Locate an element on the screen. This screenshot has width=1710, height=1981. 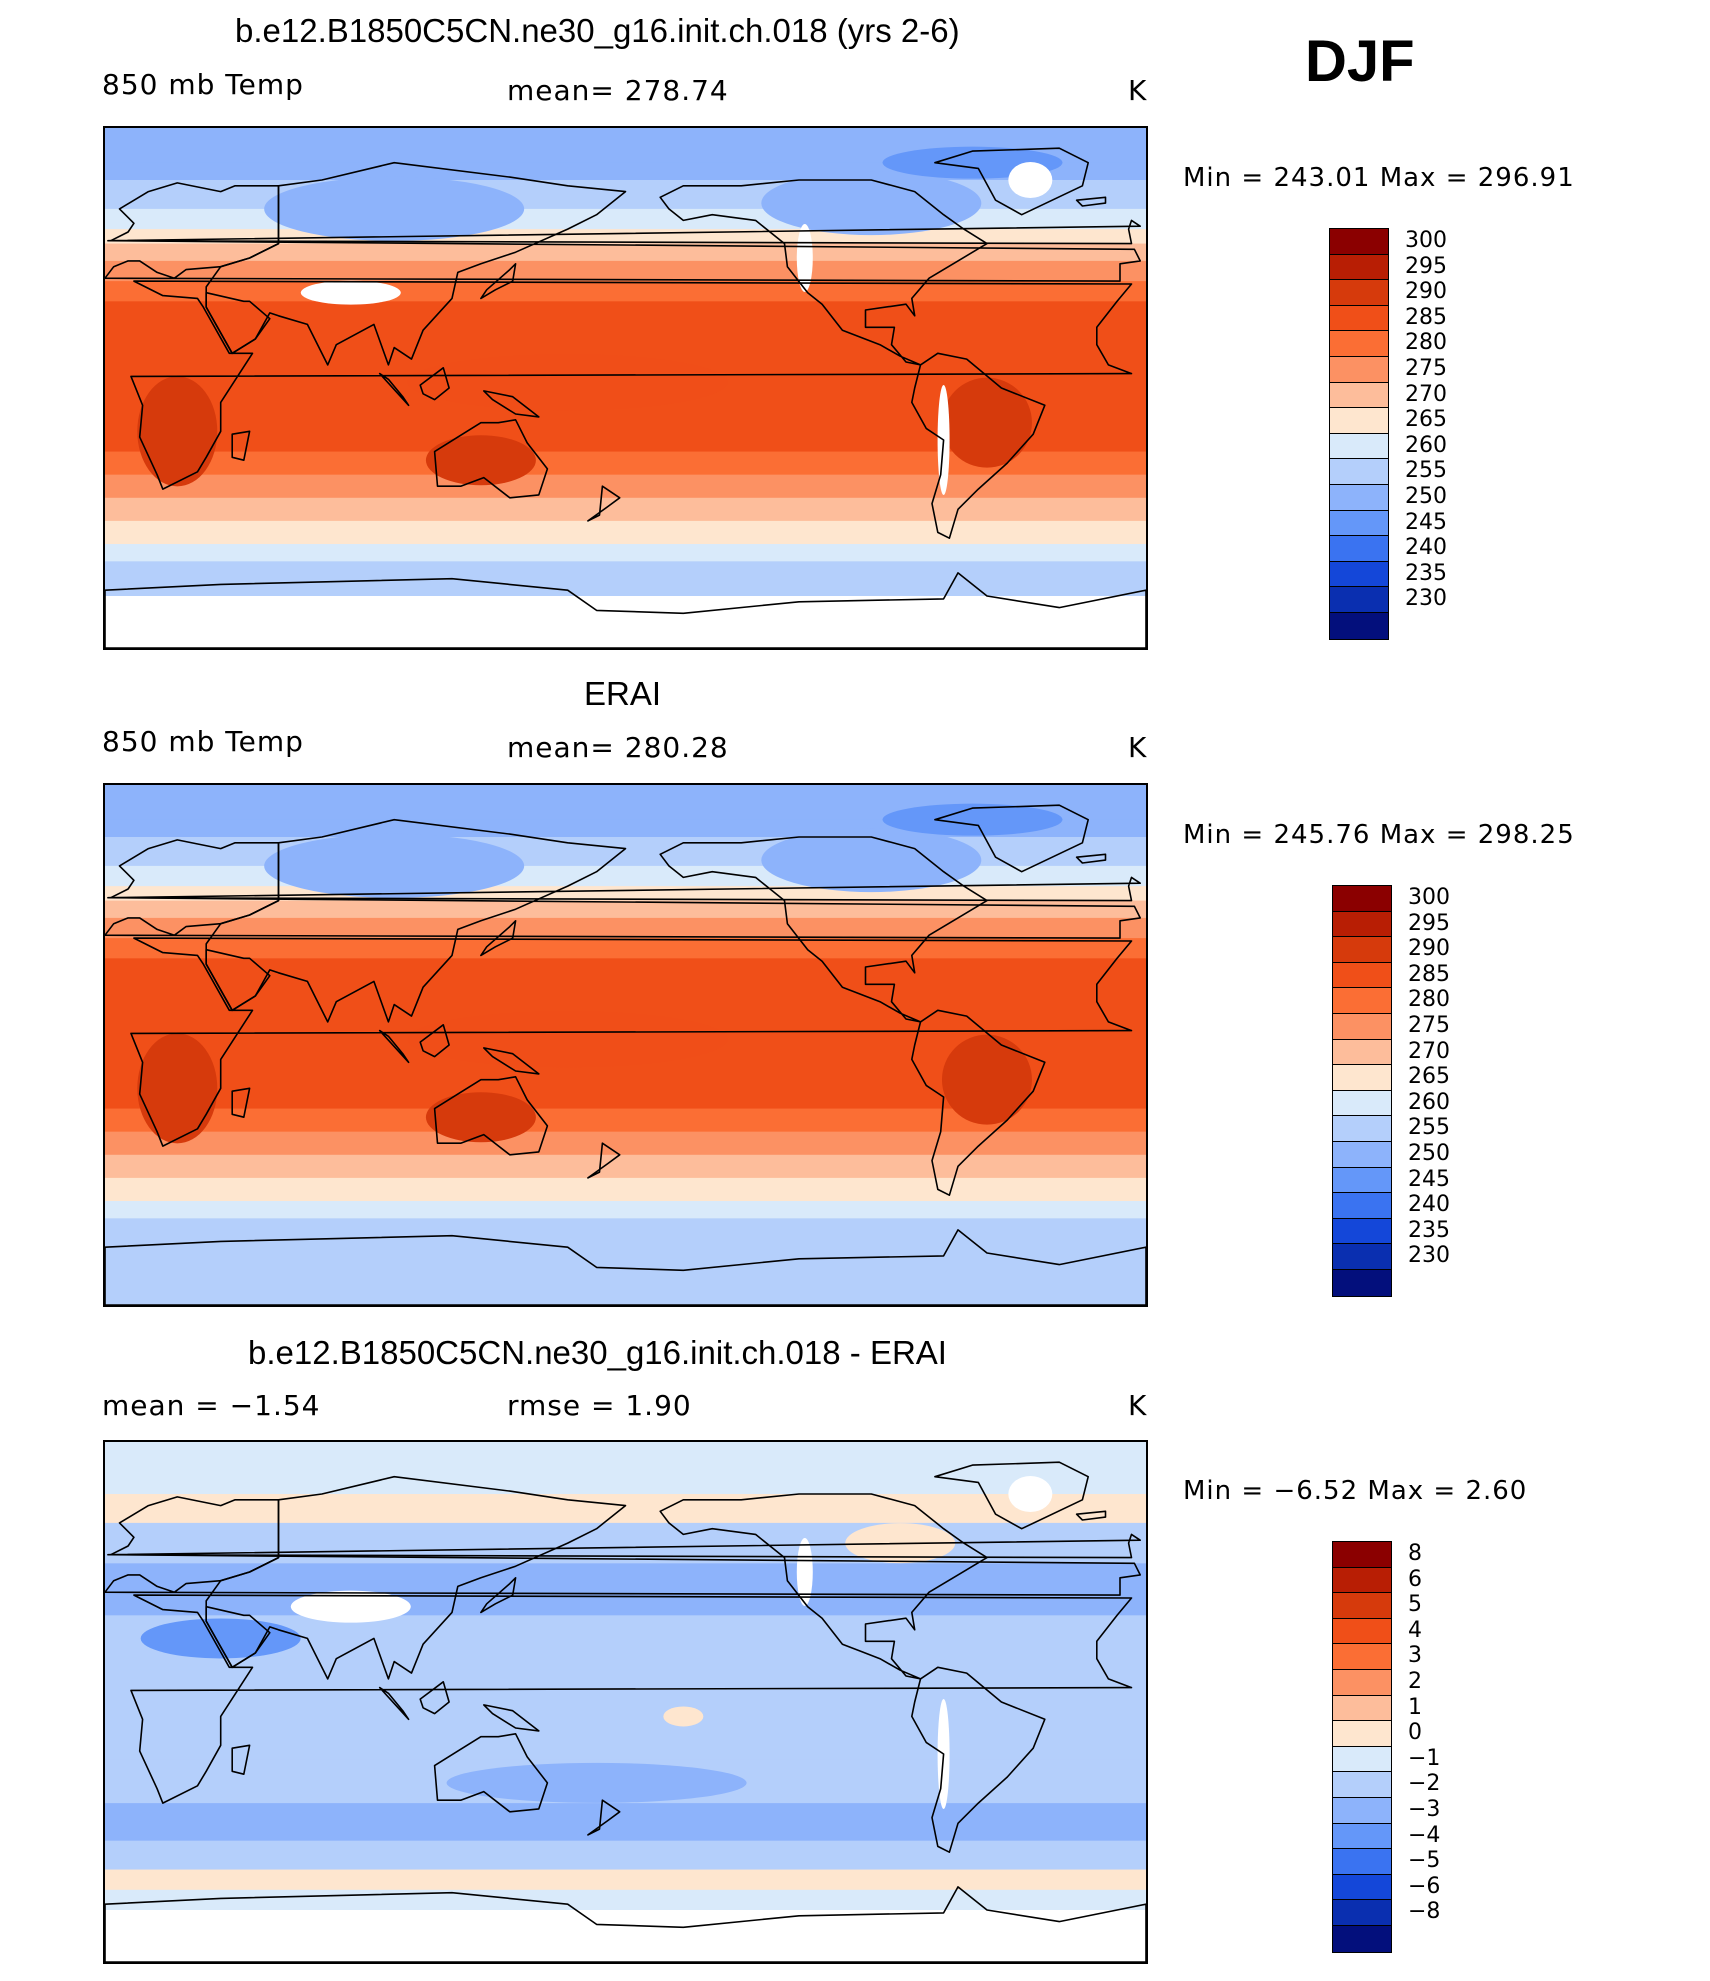
colorbar-tick-label: 3 is located at coordinates (1415, 1656).